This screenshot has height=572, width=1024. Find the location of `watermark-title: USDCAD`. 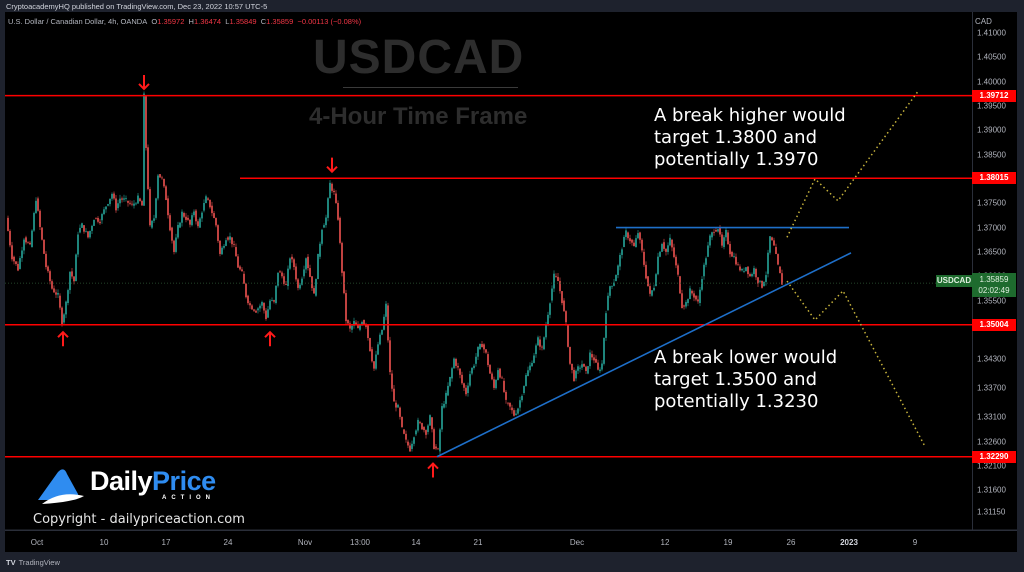

watermark-title: USDCAD is located at coordinates (419, 57).